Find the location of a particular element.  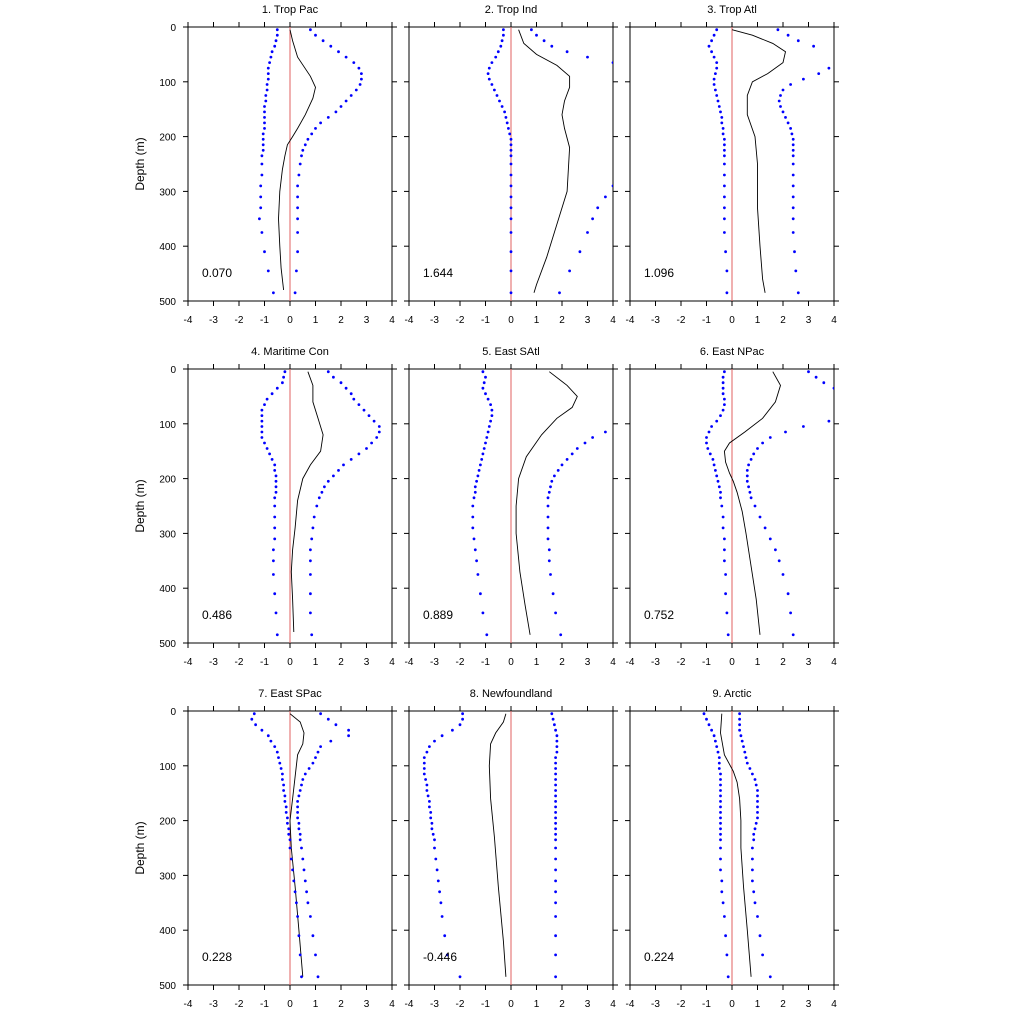

x-tick-label: -1 is located at coordinates (706, 320).